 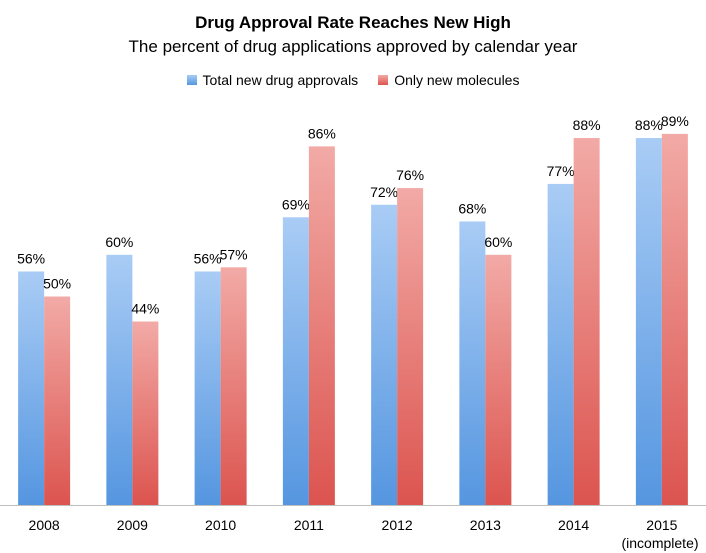 I want to click on legend-label-total: Total new drug approvals, so click(x=280, y=80).